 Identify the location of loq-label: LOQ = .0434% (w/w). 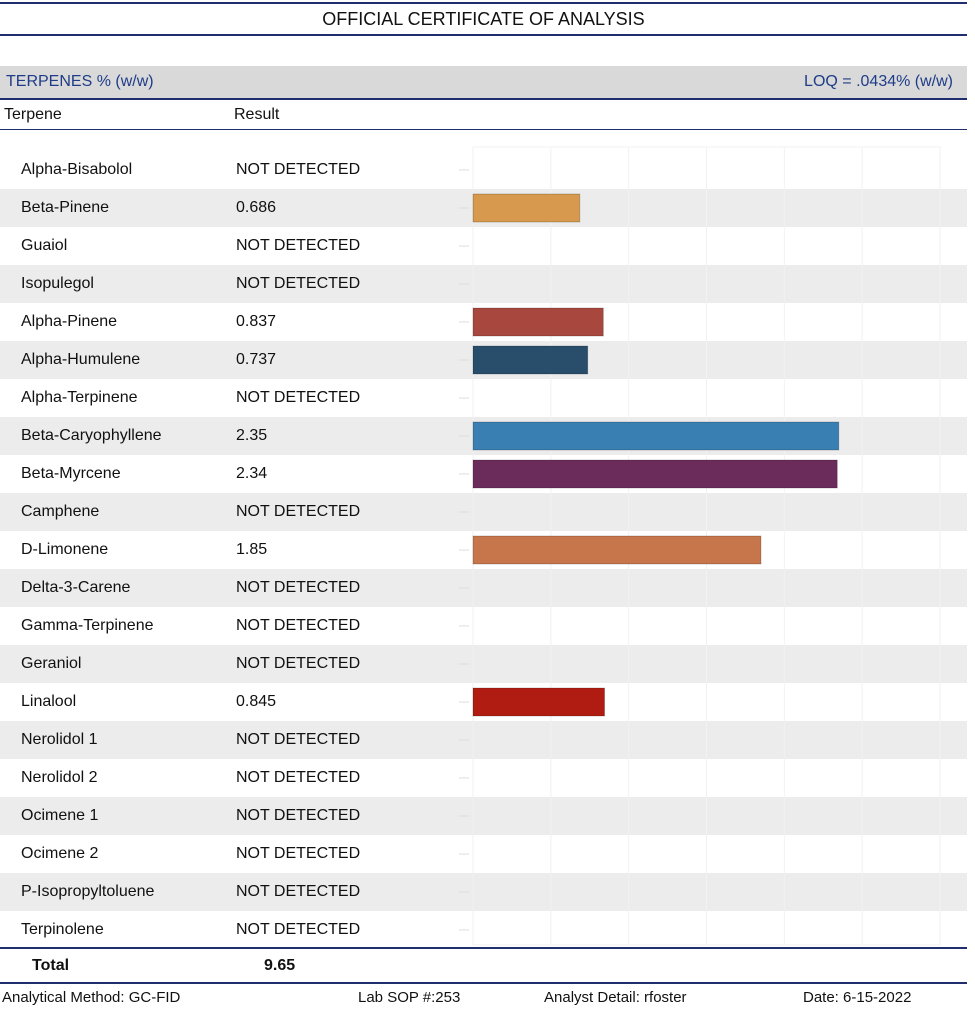
(878, 81).